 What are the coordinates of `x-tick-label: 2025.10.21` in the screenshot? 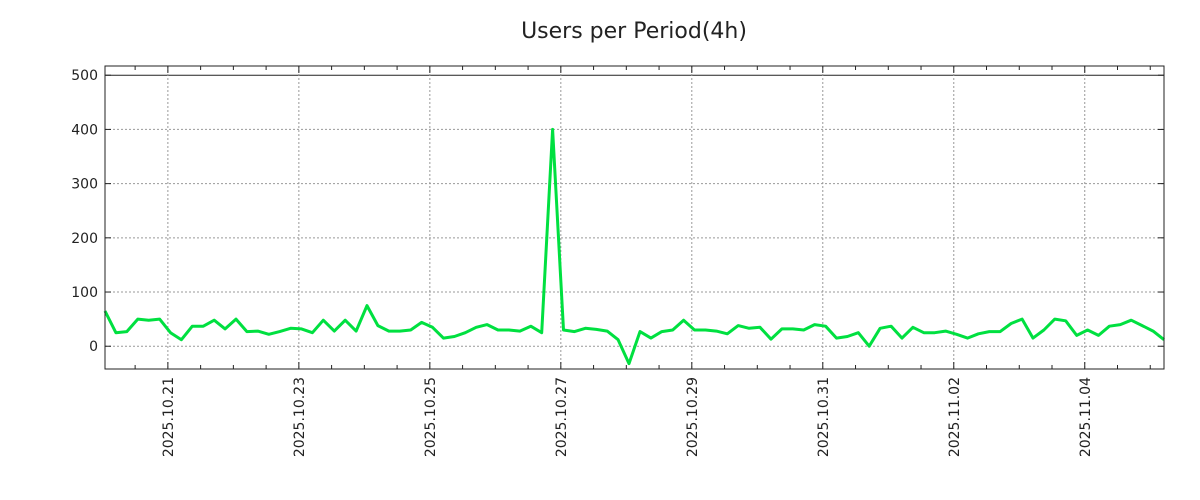 It's located at (169, 417).